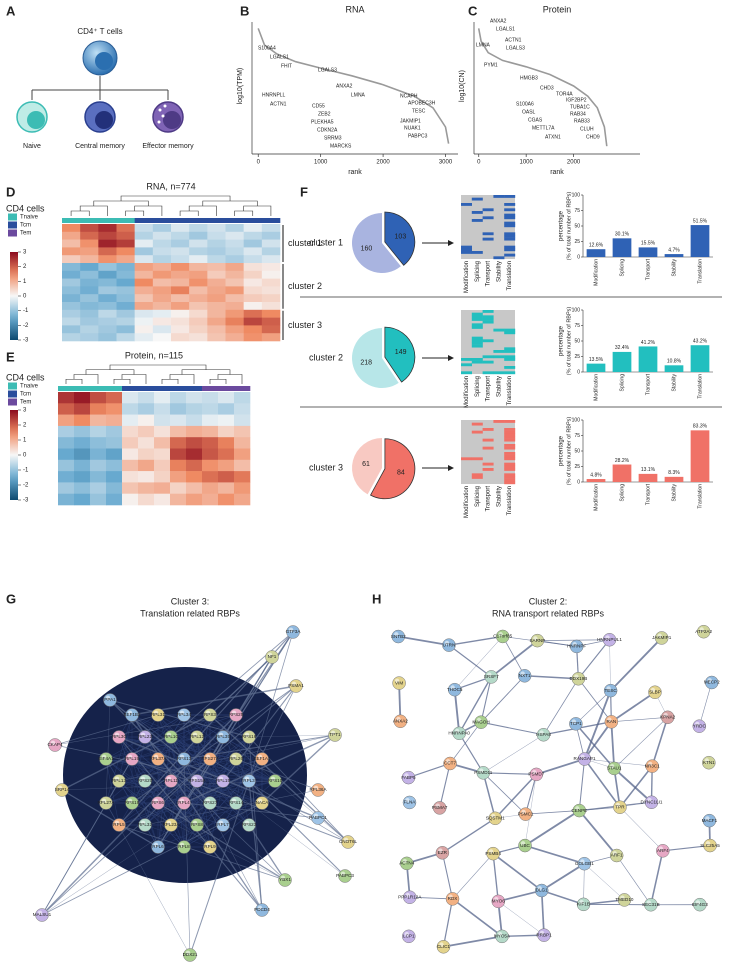 Image resolution: width=730 pixels, height=975 pixels. What do you see at coordinates (593, 137) in the screenshot?
I see `gene-label: CHD9` at bounding box center [593, 137].